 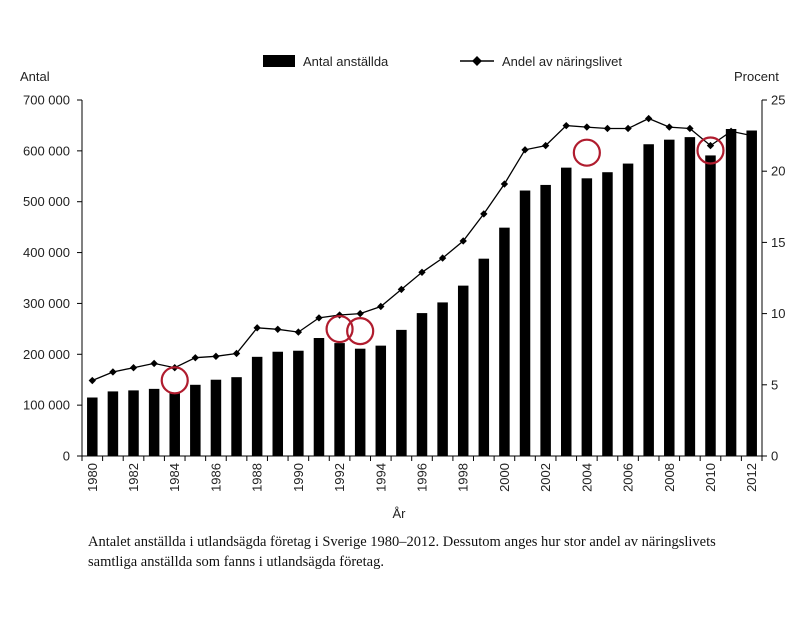 I want to click on left-tick-label: 700 000, so click(x=46, y=100).